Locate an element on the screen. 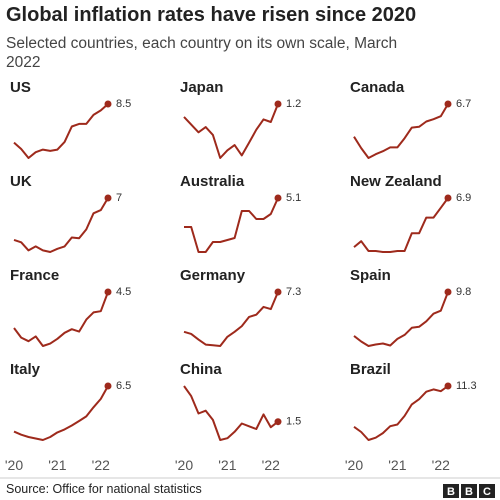 This screenshot has height=500, width=500. end-label: 1.5 is located at coordinates (293, 422).